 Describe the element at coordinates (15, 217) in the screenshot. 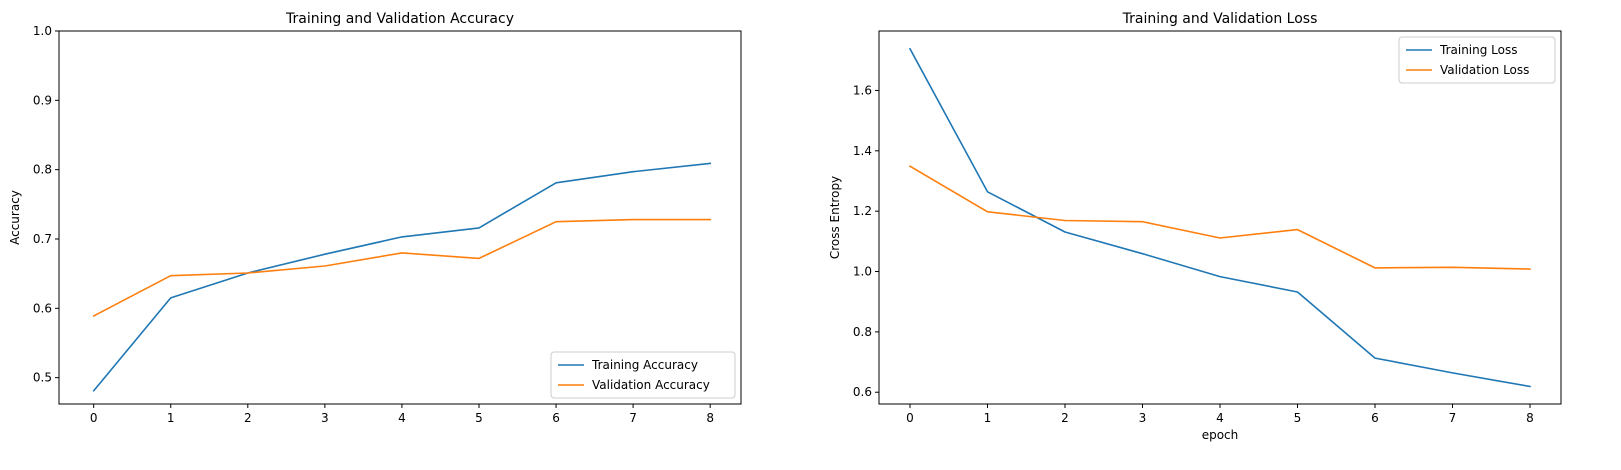

I see `y-axis-label: Accuracy` at that location.